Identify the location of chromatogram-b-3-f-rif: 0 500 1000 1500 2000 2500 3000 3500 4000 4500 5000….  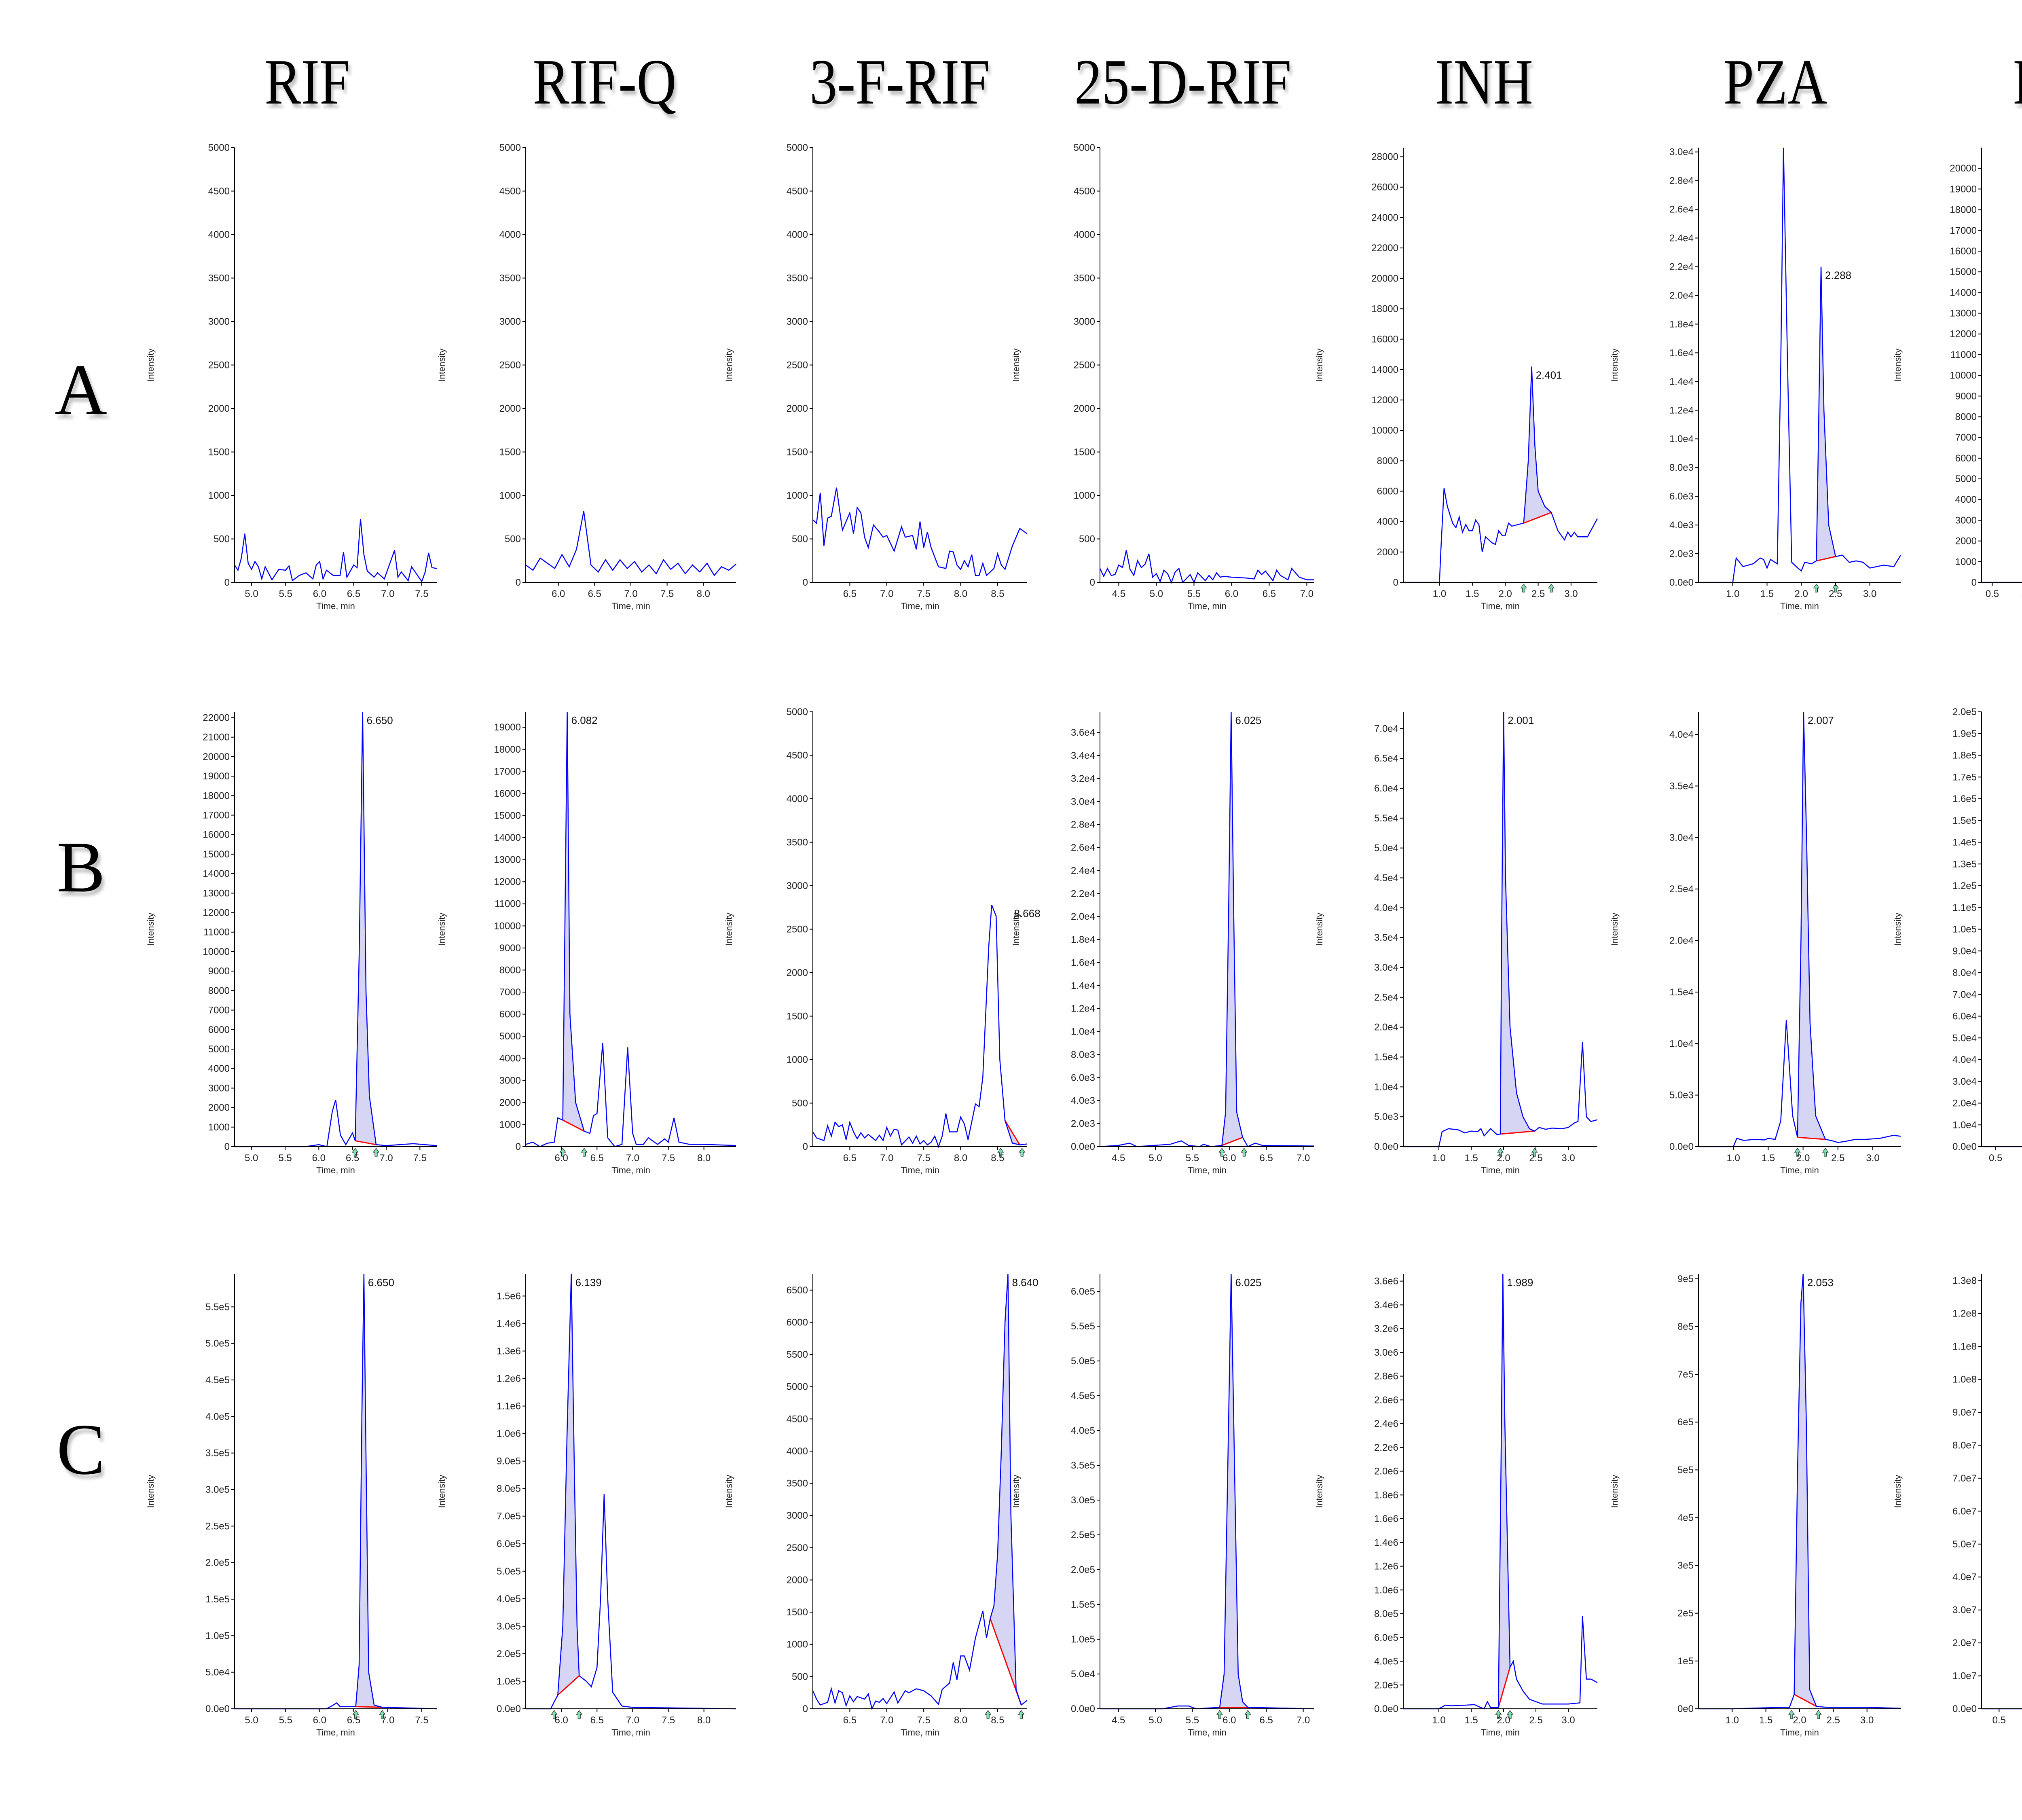
(875, 951).